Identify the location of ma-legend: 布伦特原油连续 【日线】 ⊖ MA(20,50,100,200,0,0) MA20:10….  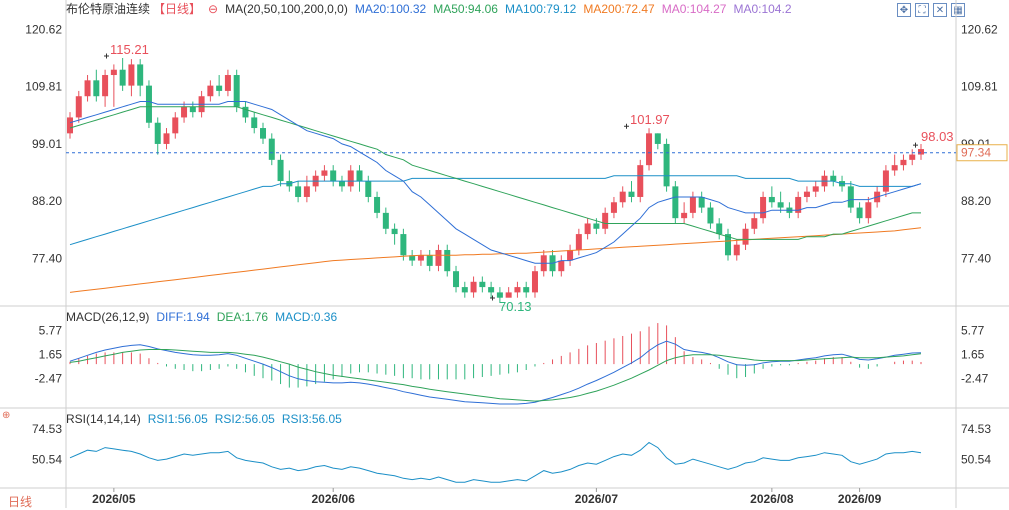
(432, 9).